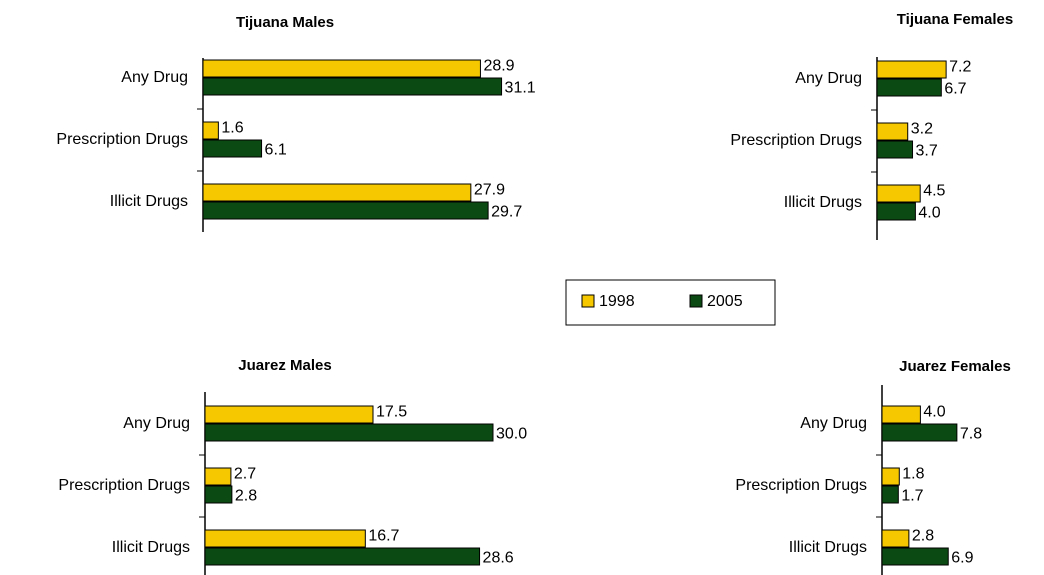 The image size is (1044, 575). What do you see at coordinates (960, 67) in the screenshot?
I see `data-label: 7.2` at bounding box center [960, 67].